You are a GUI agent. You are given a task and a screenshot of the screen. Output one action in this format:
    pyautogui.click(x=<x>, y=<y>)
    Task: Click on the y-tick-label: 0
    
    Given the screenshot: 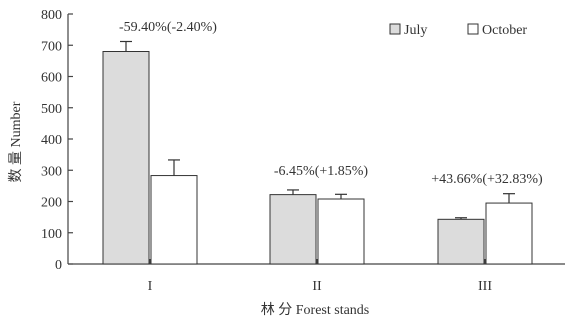 What is the action you would take?
    pyautogui.click(x=58, y=265)
    